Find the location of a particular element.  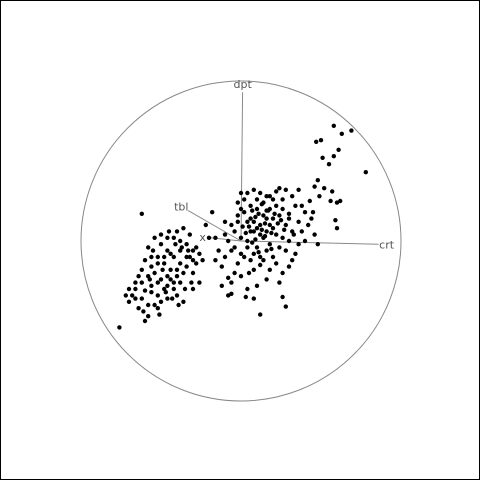

axis-label-dpt: dpt is located at coordinates (243, 84).